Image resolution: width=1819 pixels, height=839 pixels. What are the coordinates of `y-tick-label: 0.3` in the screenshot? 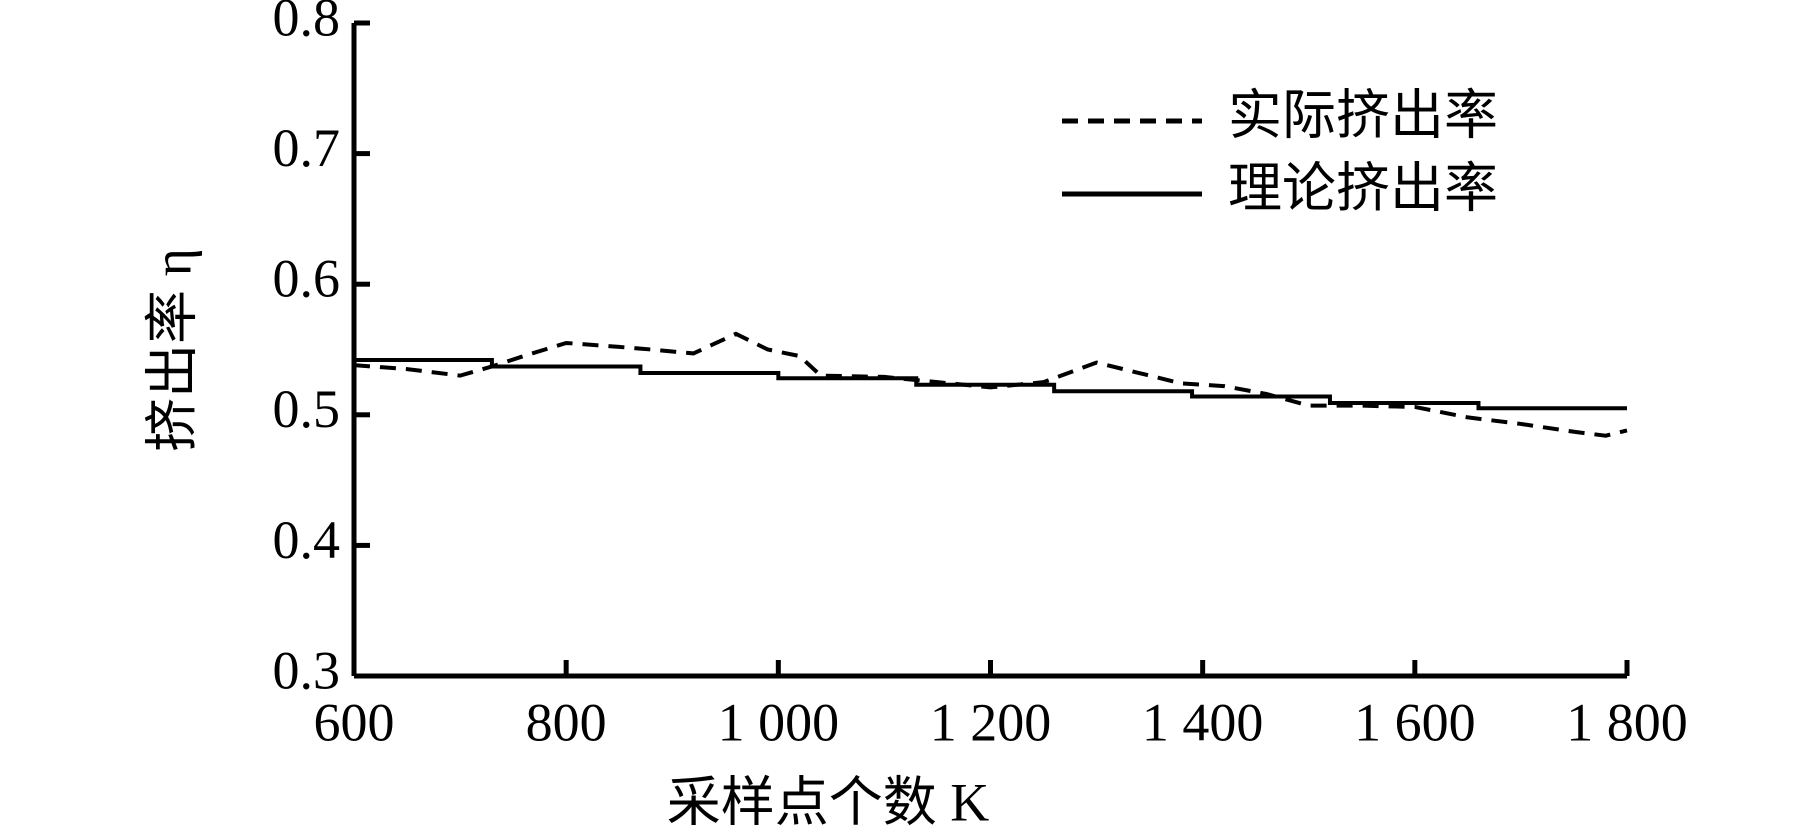 It's located at (307, 670).